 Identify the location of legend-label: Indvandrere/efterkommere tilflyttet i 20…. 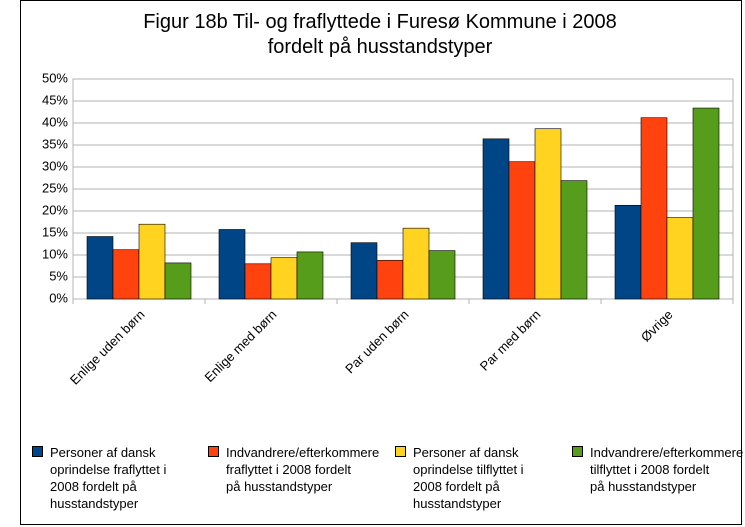
(667, 469).